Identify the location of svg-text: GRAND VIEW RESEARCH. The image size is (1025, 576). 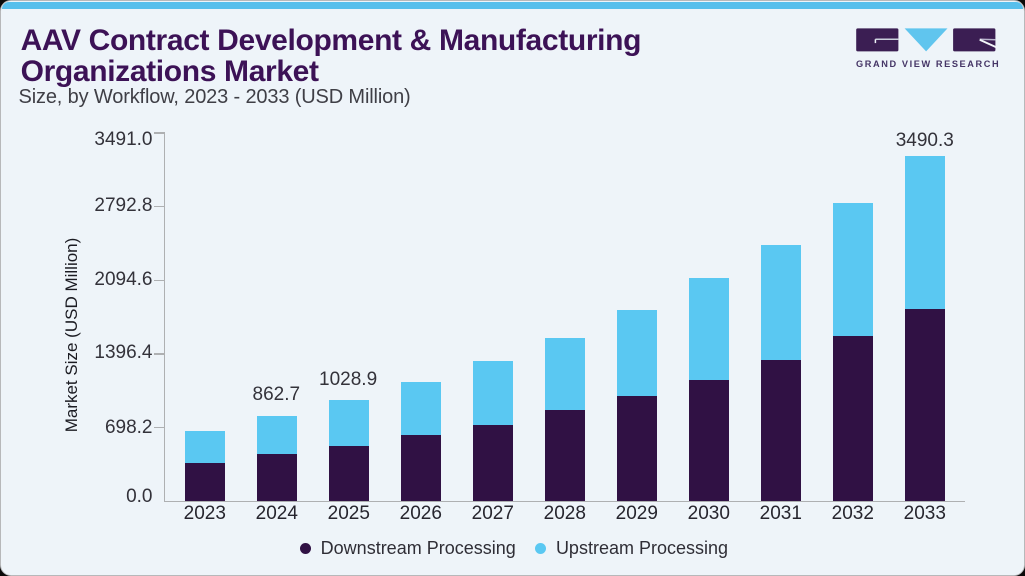
(928, 64).